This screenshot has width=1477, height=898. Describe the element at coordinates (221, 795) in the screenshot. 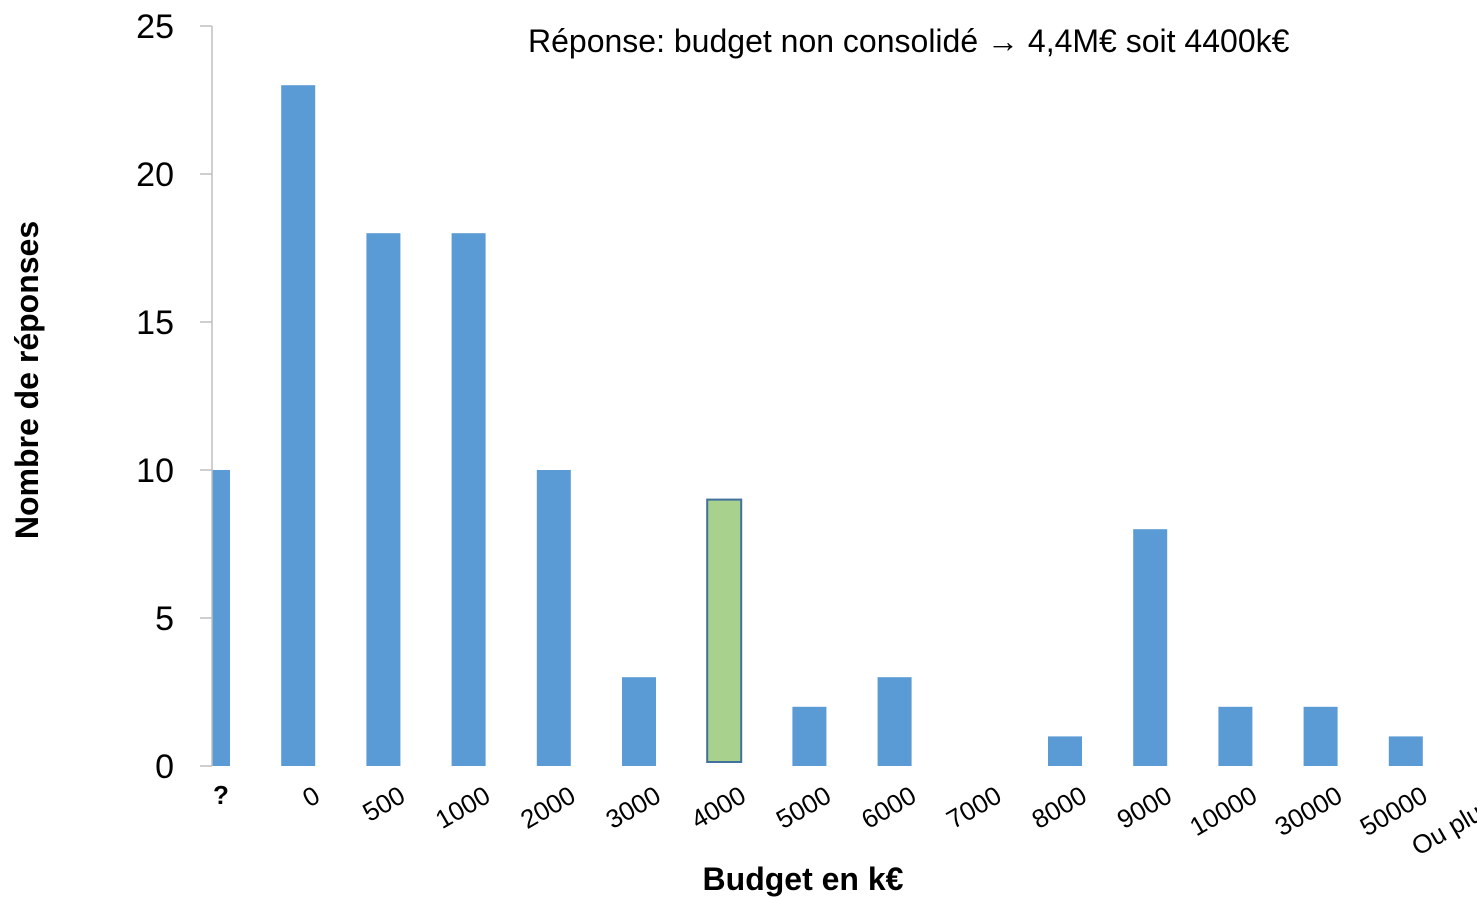

I see `x-tick-label: ?` at that location.